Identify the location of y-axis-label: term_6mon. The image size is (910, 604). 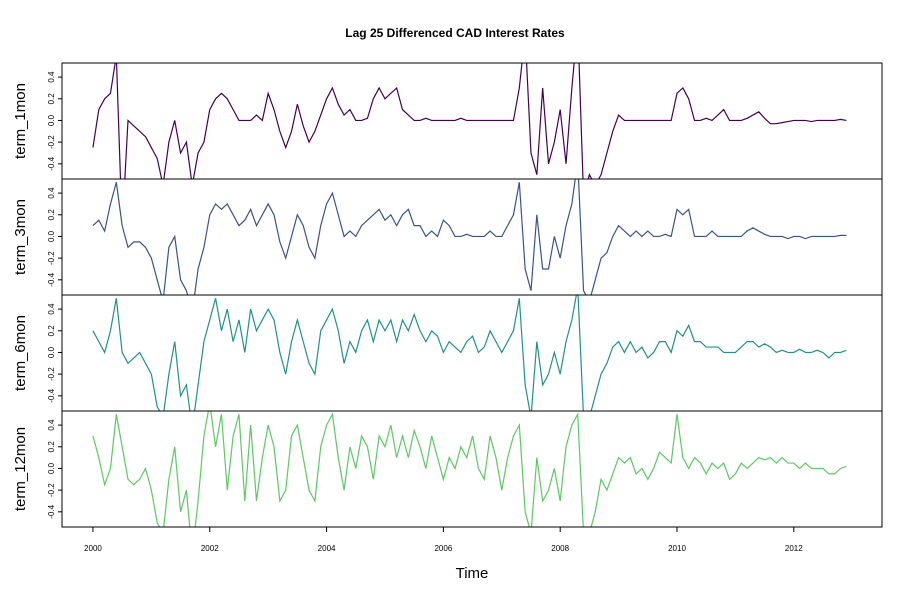
(20, 353).